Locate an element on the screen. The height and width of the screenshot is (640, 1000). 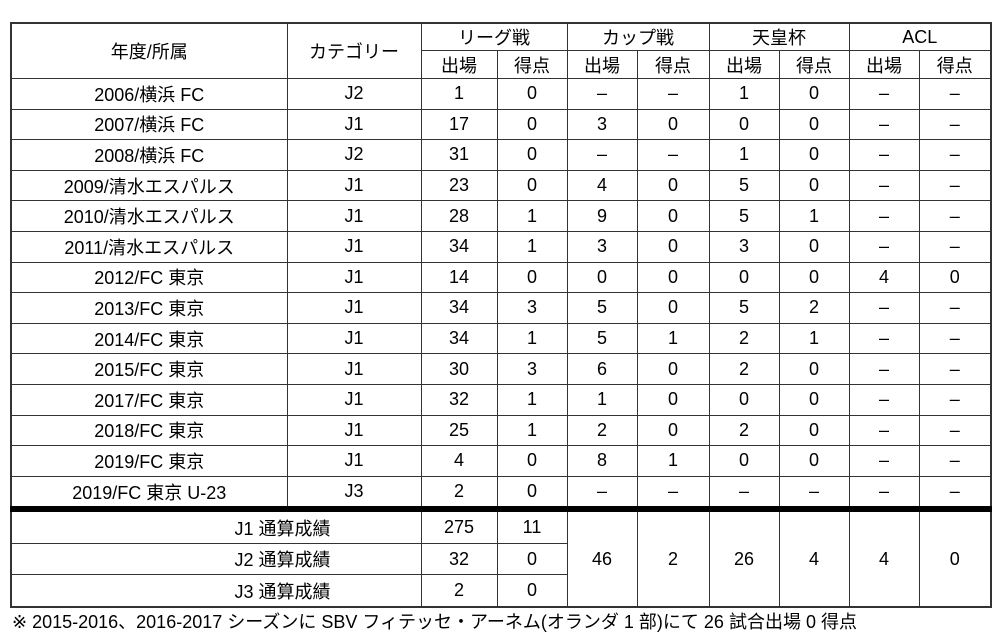
cell-year-club: 2017/FC 東京 is located at coordinates (149, 399).